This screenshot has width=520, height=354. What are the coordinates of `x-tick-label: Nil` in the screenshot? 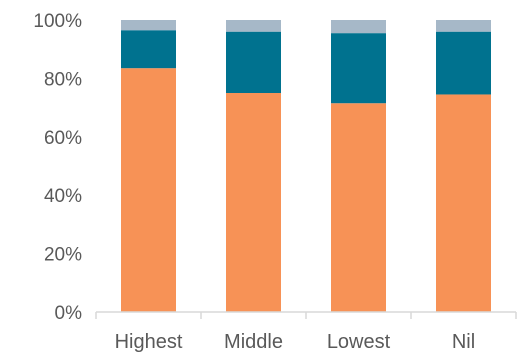 It's located at (463, 342).